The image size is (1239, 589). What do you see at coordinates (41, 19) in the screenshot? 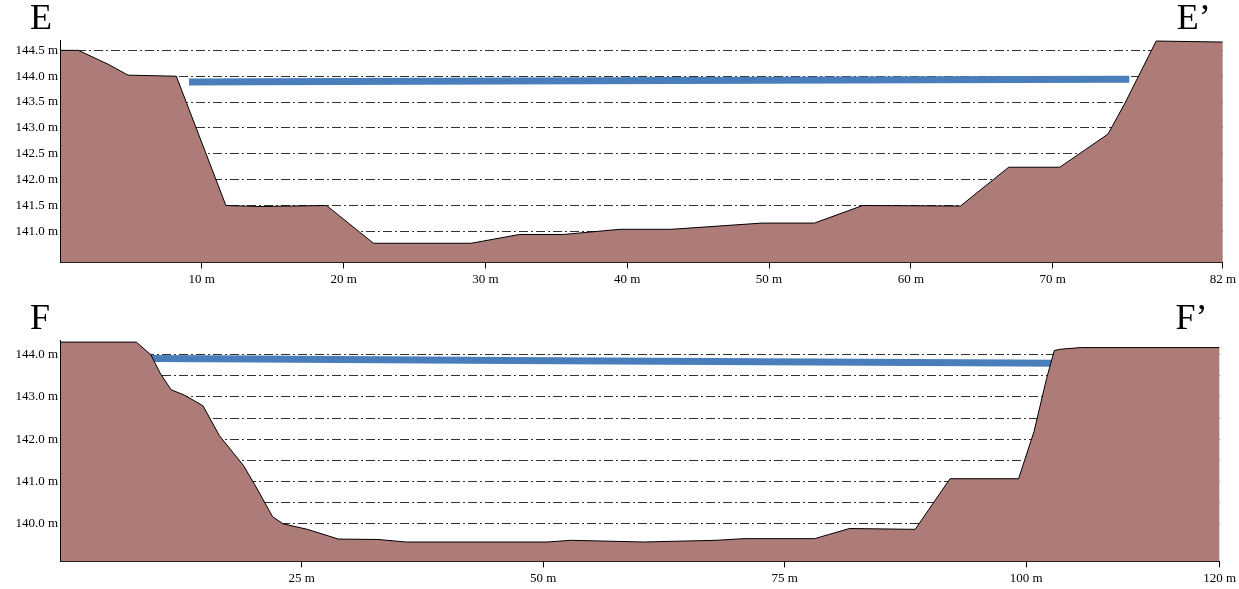
I see `chart-title: E` at bounding box center [41, 19].